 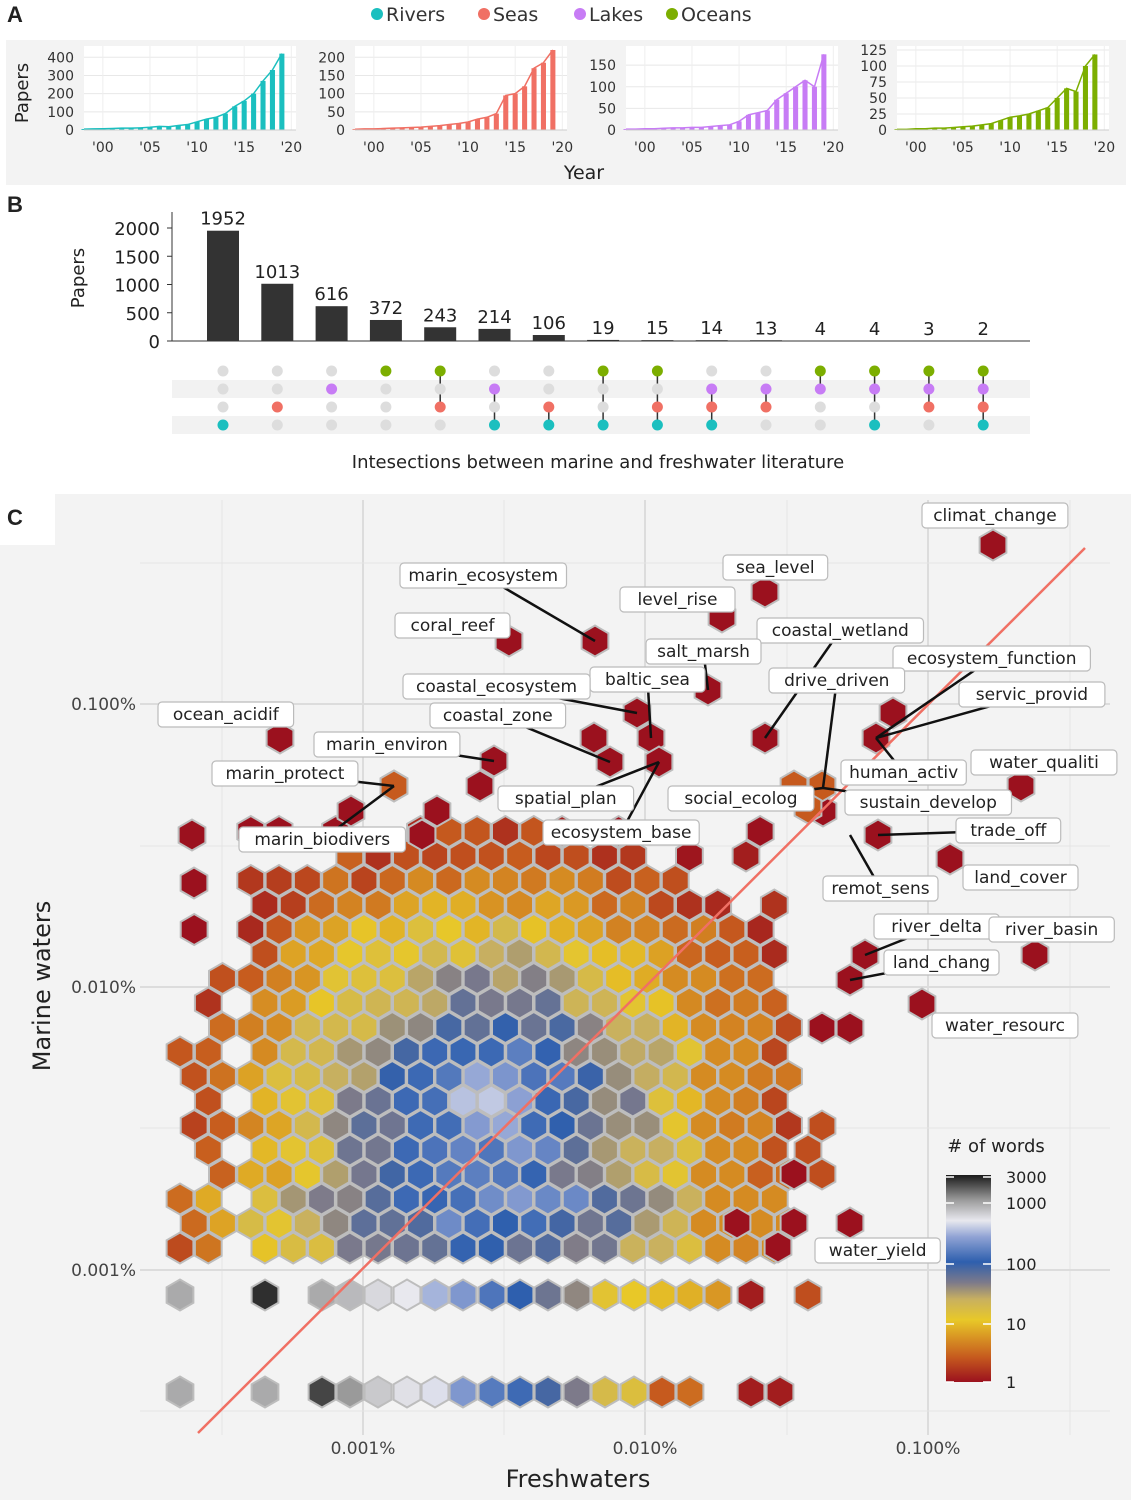 What do you see at coordinates (411, 128) in the screenshot?
I see `bar-2004` at bounding box center [411, 128].